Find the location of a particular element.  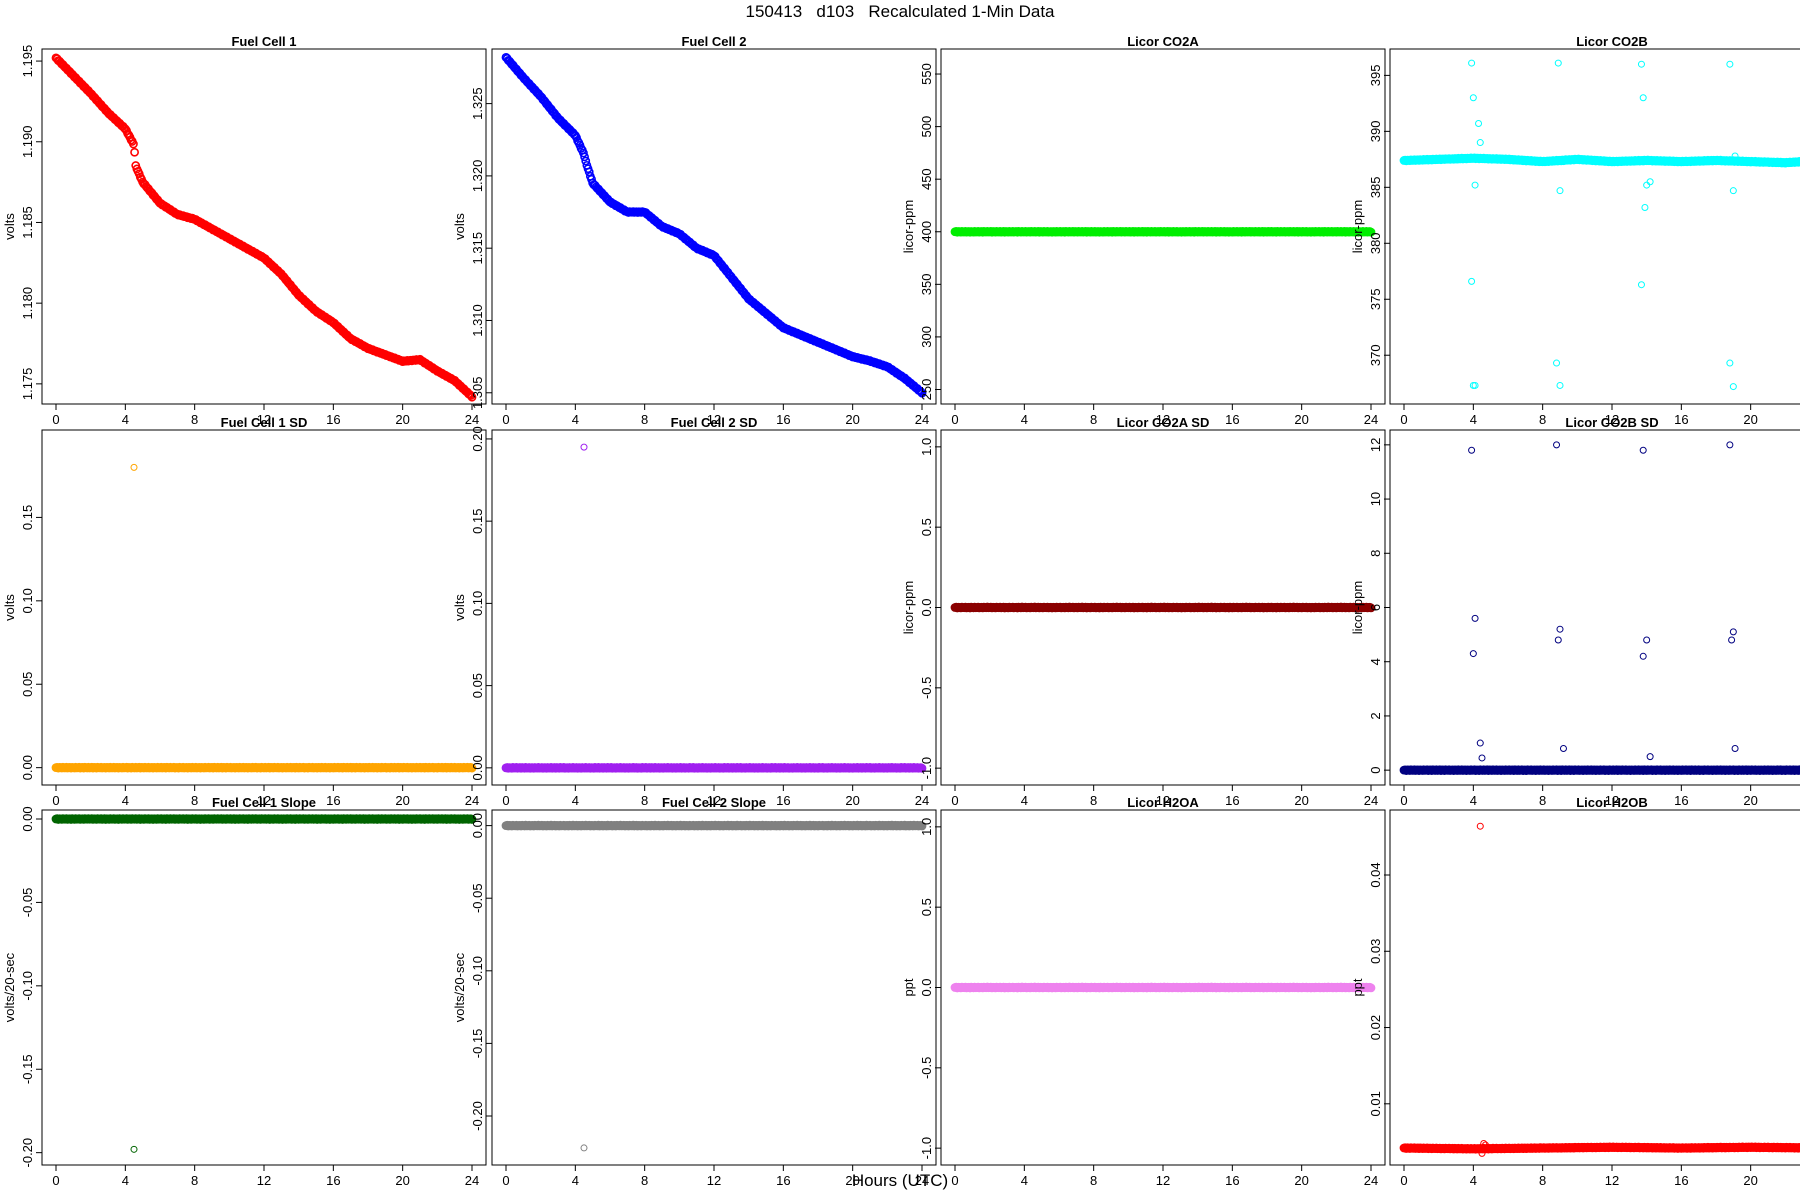

y-tick-label: 300 is located at coordinates (926, 337).